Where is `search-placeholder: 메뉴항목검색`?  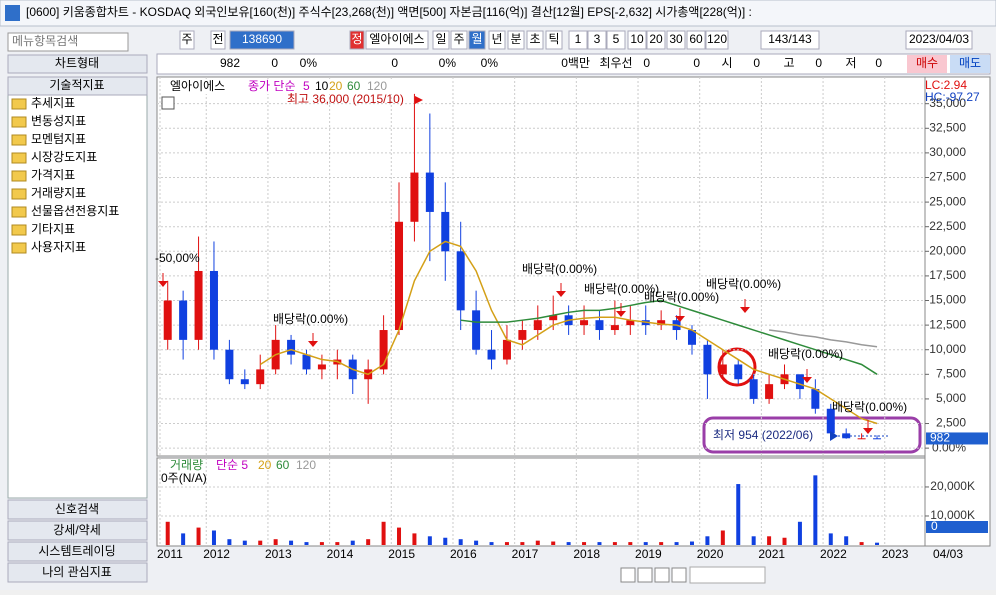 search-placeholder: 메뉴항목검색 is located at coordinates (45, 41).